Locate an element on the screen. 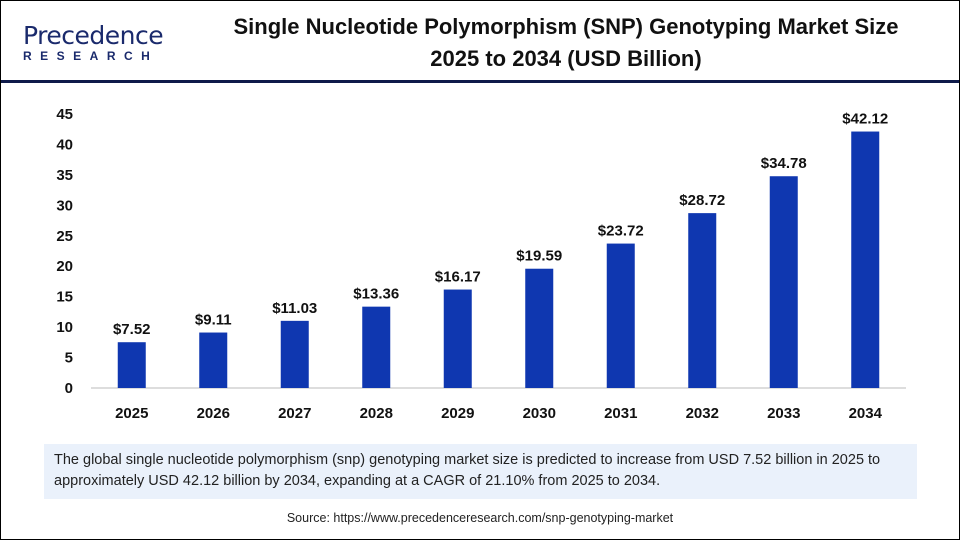  bar-2029 is located at coordinates (457, 338).